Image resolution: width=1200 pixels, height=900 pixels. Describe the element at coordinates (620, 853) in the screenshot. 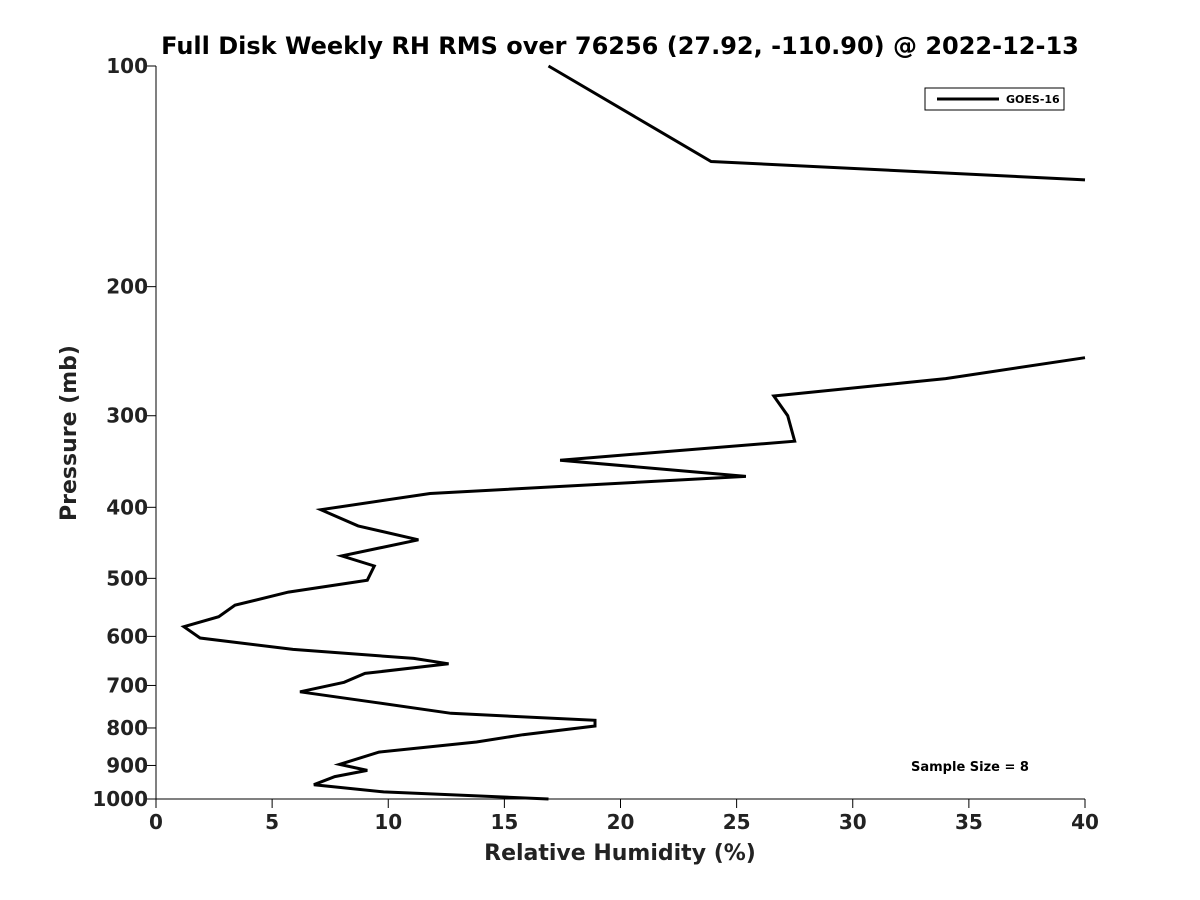

I see `x-axis-label: Relative Humidity (%)` at that location.